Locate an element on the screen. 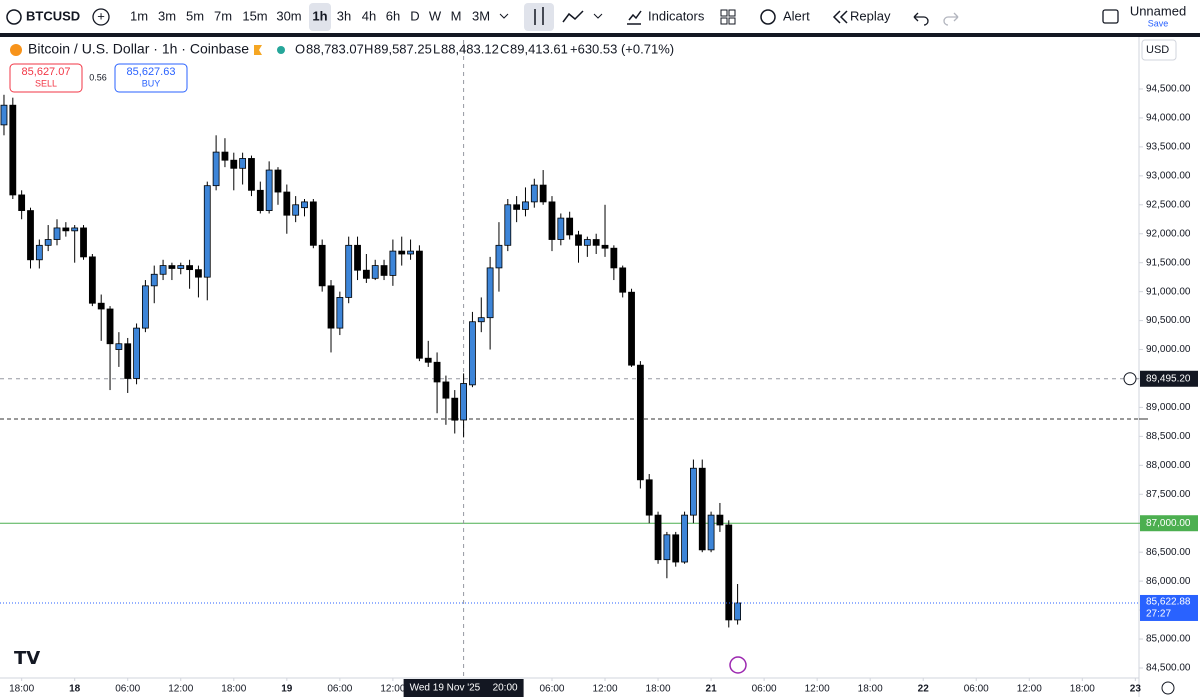 This screenshot has width=1200, height=697. indicators-button: Indicators is located at coordinates (676, 15).